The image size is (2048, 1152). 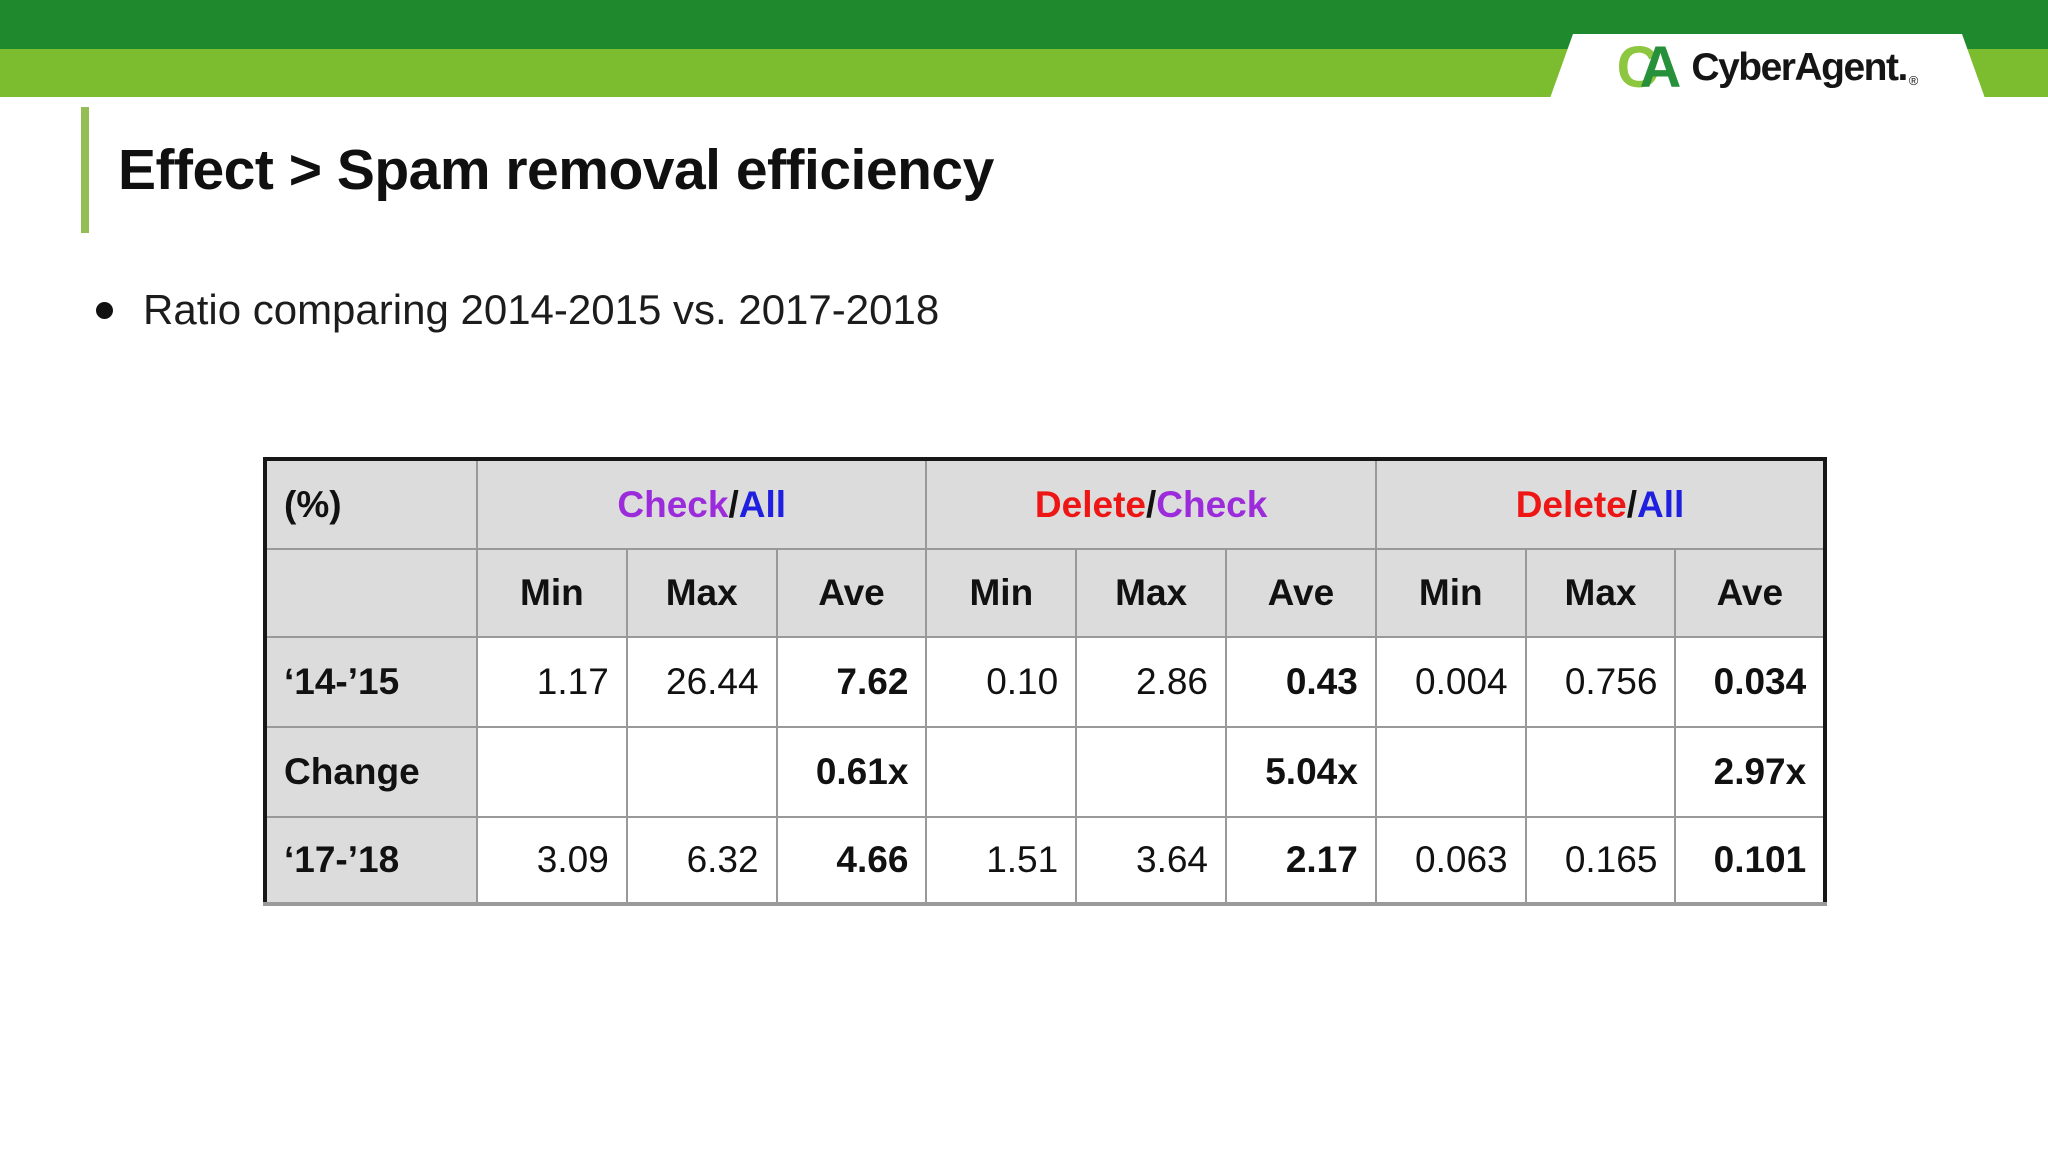 What do you see at coordinates (85, 170) in the screenshot?
I see `title-accent-bar` at bounding box center [85, 170].